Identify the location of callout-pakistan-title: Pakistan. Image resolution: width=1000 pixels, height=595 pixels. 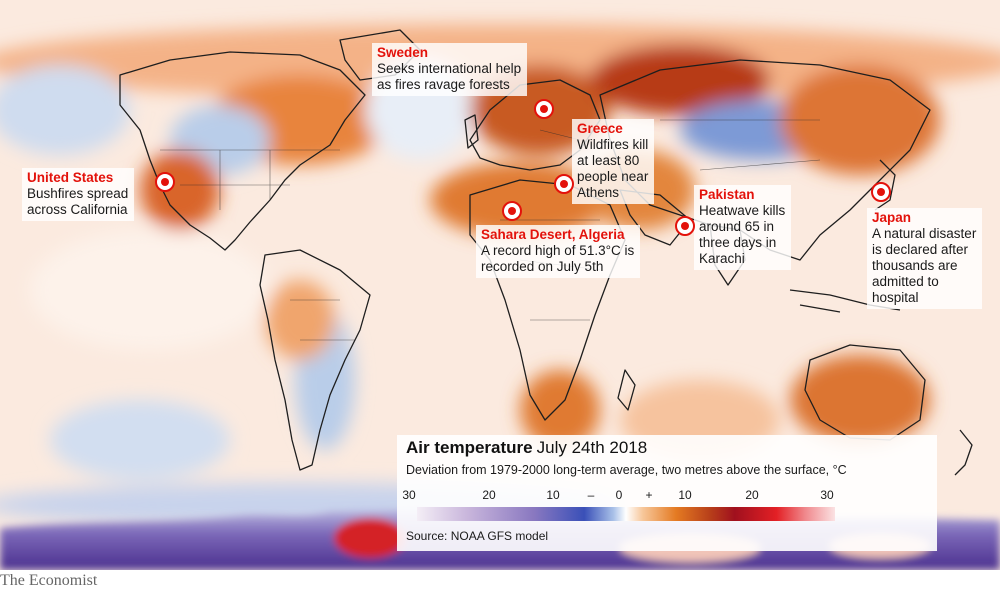
(727, 194).